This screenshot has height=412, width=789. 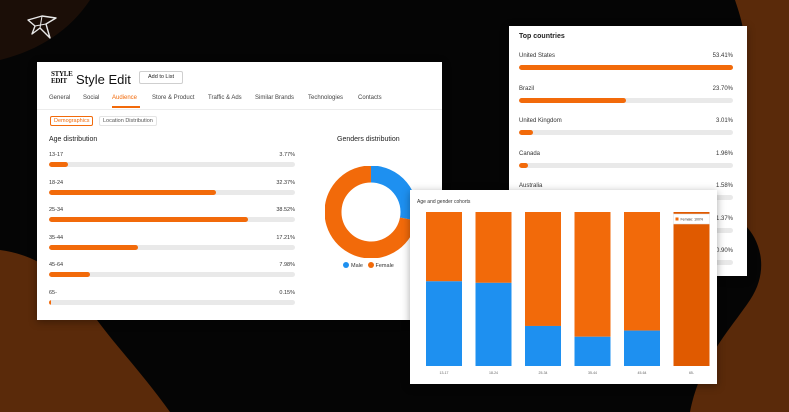 What do you see at coordinates (287, 265) in the screenshot?
I see `age-value: 7.98%` at bounding box center [287, 265].